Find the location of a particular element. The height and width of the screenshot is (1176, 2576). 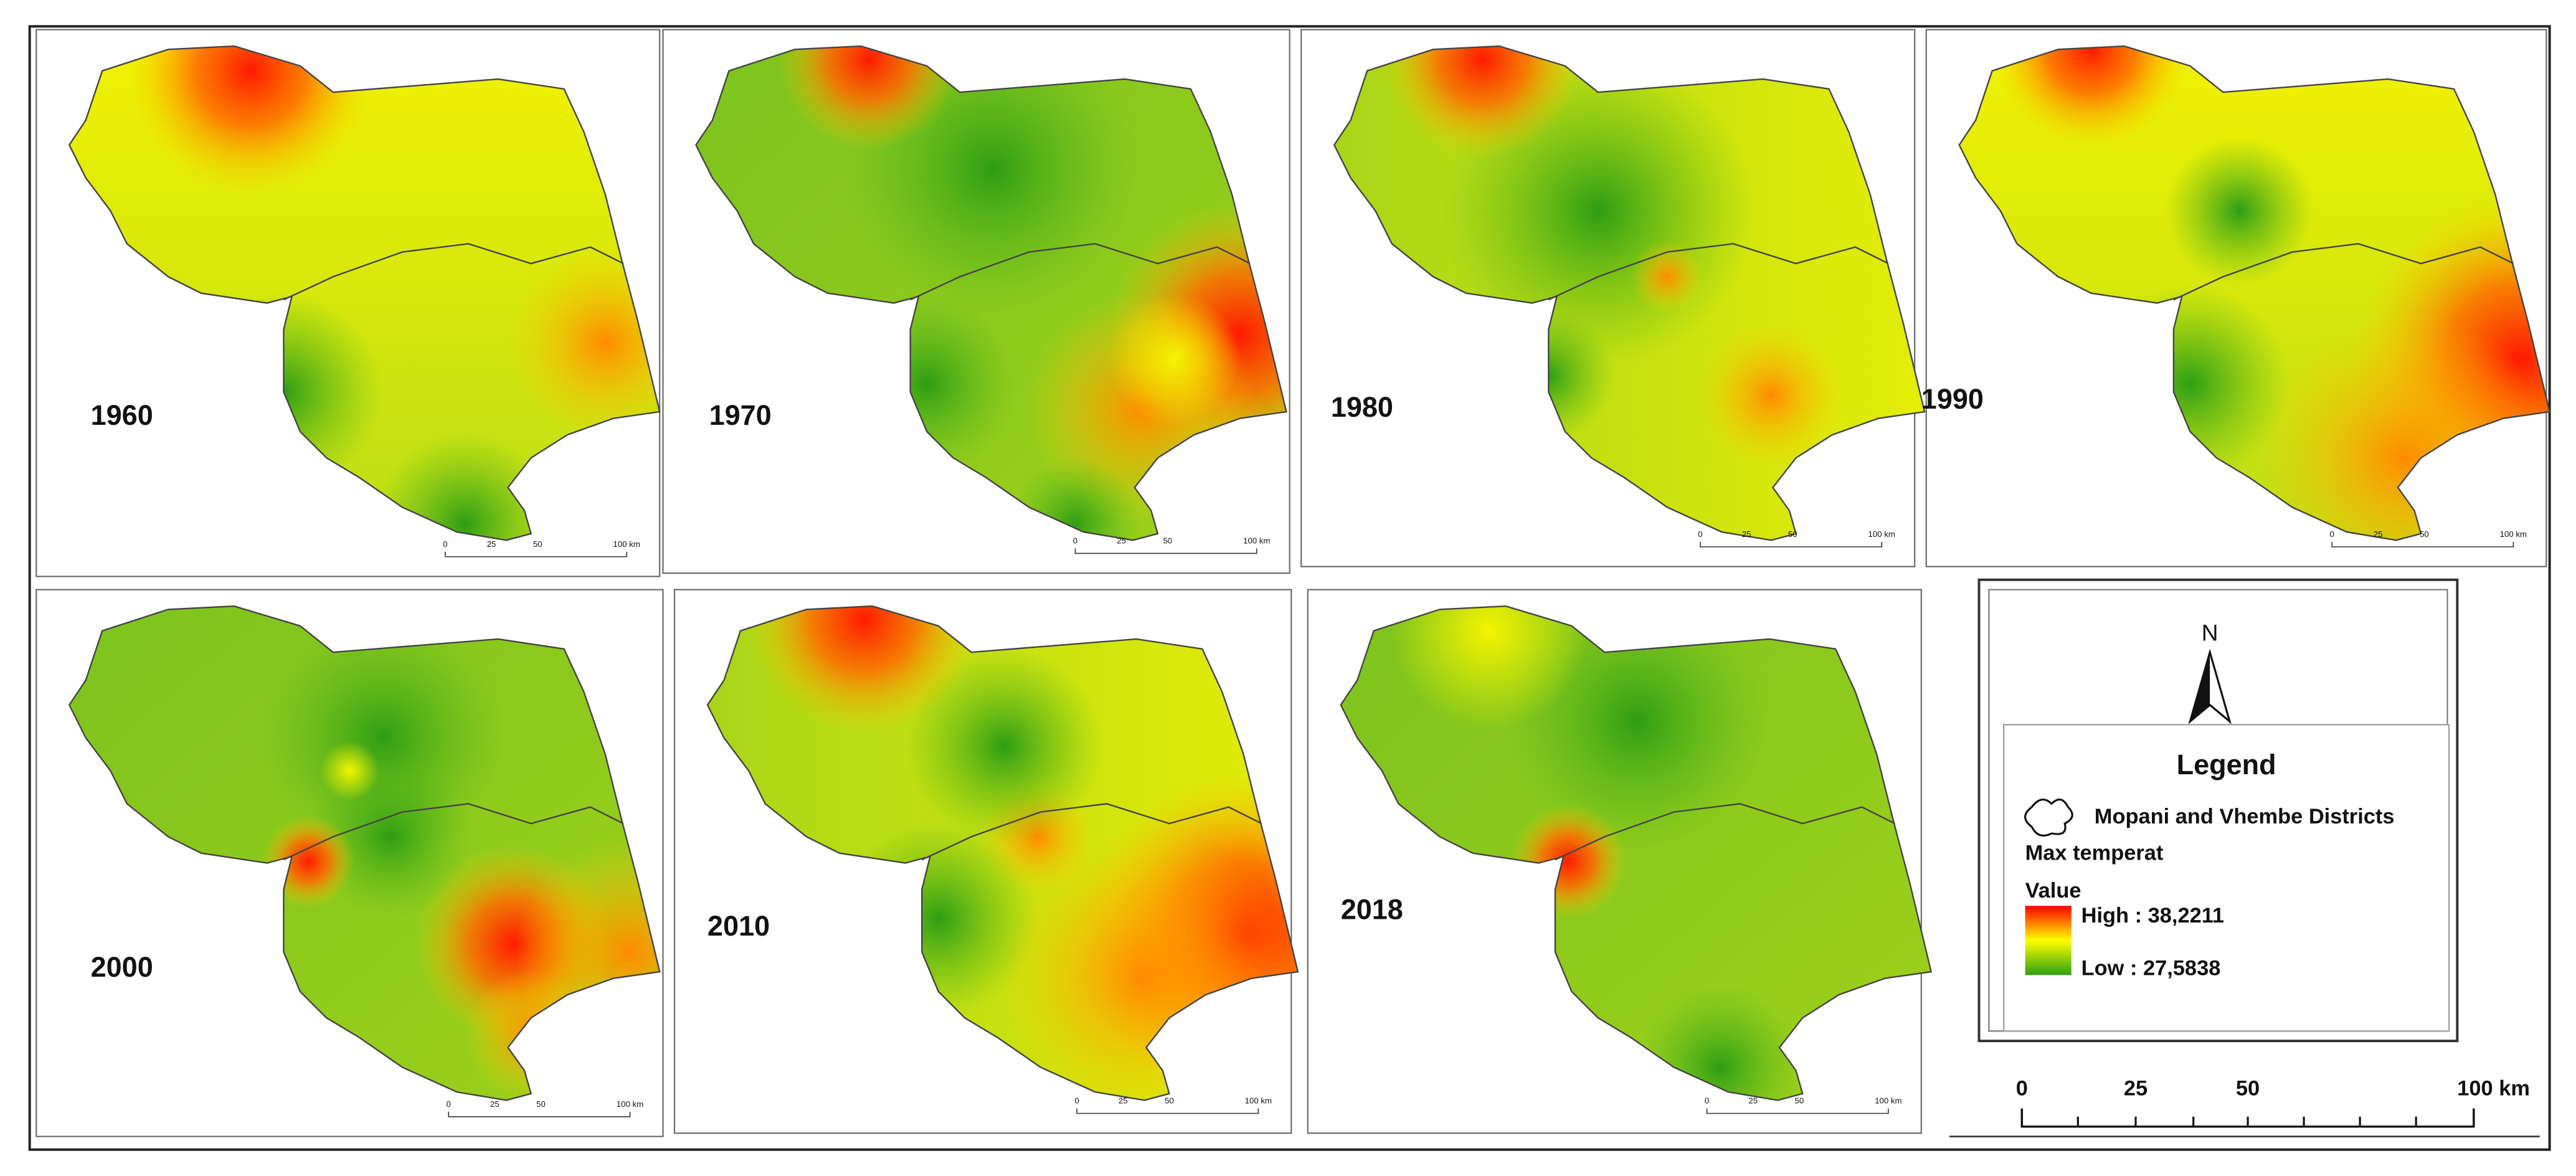

legend-box is located at coordinates (2226, 878).